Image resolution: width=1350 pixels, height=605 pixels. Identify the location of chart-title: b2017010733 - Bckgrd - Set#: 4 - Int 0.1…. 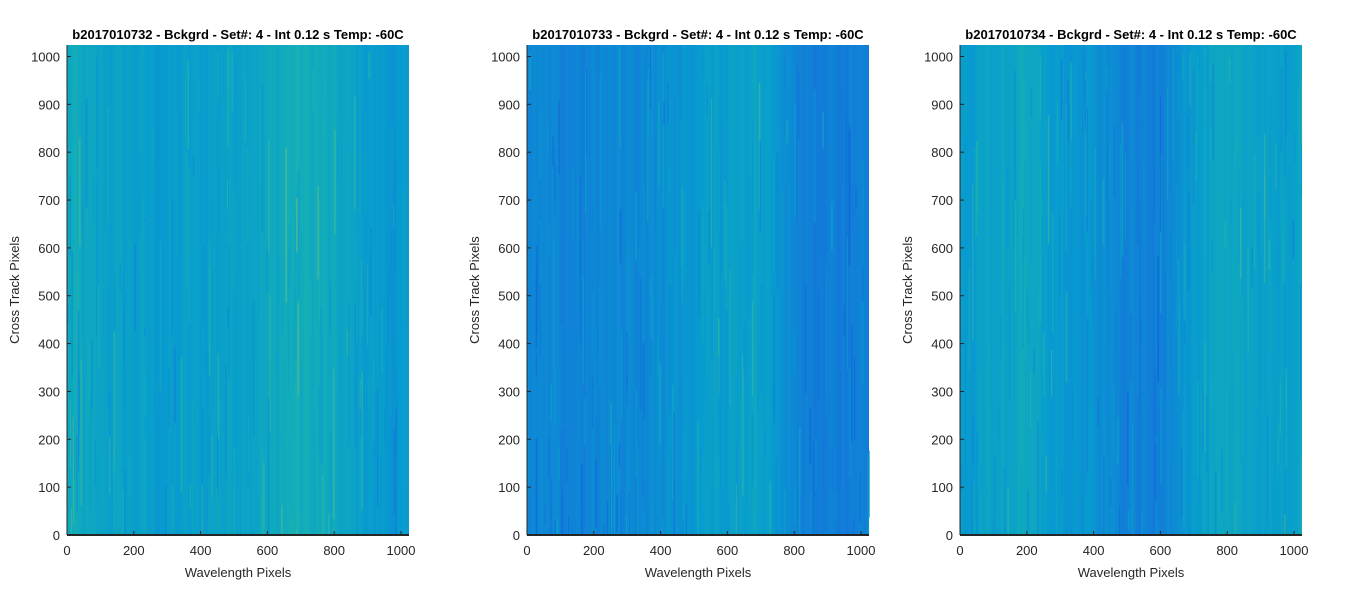
(698, 34).